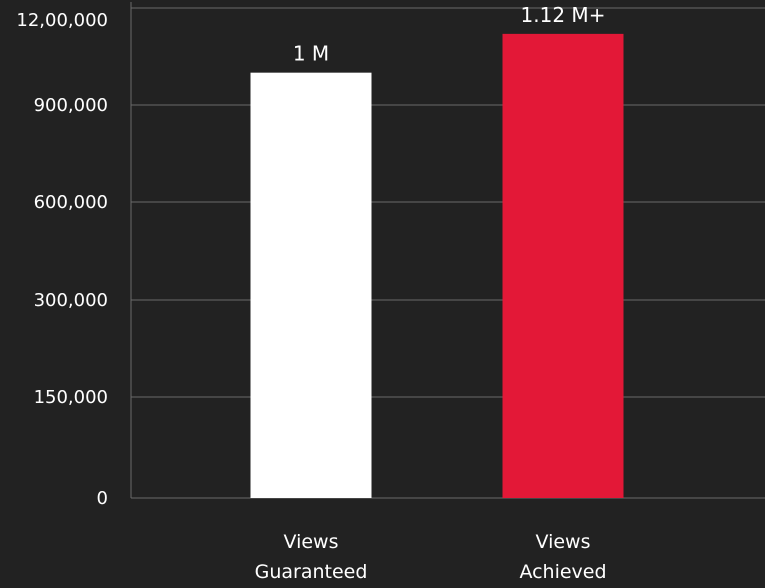  What do you see at coordinates (71, 397) in the screenshot?
I see `y-tick-label: 150,000` at bounding box center [71, 397].